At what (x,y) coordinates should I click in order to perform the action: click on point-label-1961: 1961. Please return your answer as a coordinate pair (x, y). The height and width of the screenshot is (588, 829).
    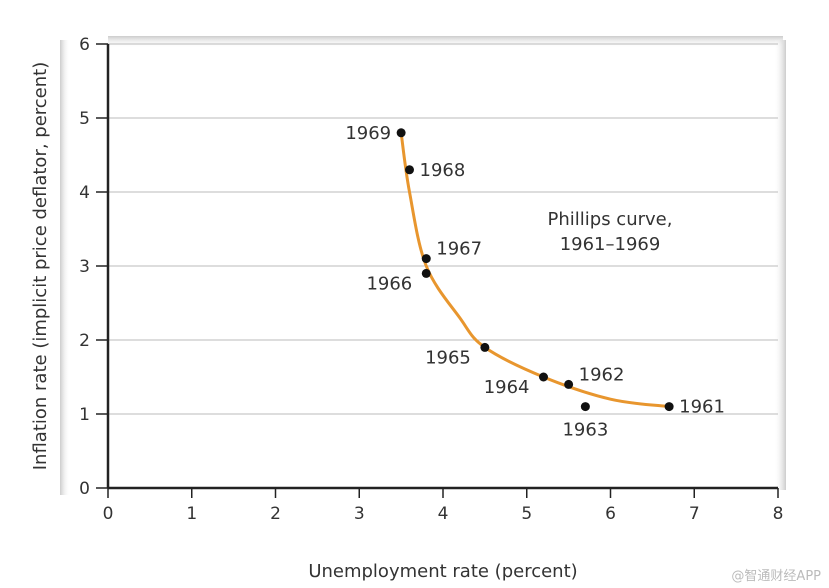
    Looking at the image, I should click on (702, 407).